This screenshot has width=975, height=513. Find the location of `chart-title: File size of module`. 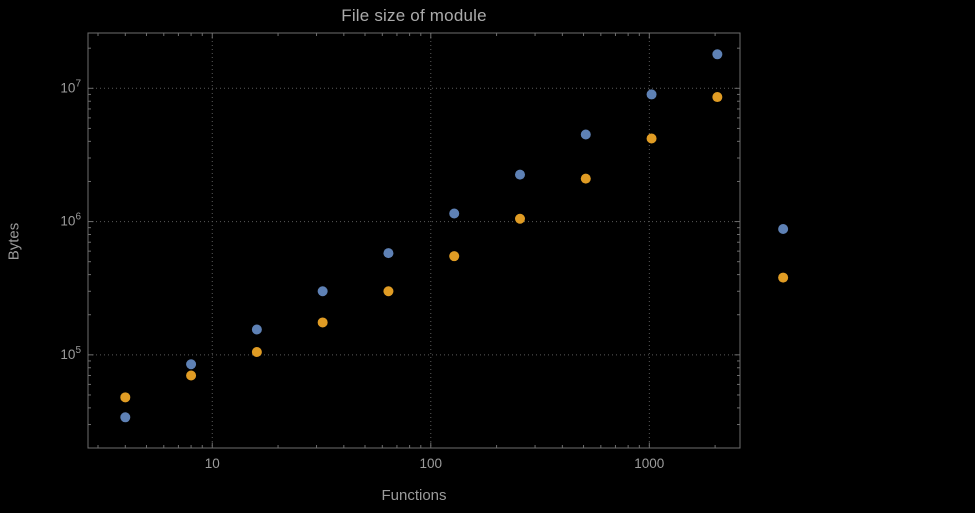

chart-title: File size of module is located at coordinates (414, 15).